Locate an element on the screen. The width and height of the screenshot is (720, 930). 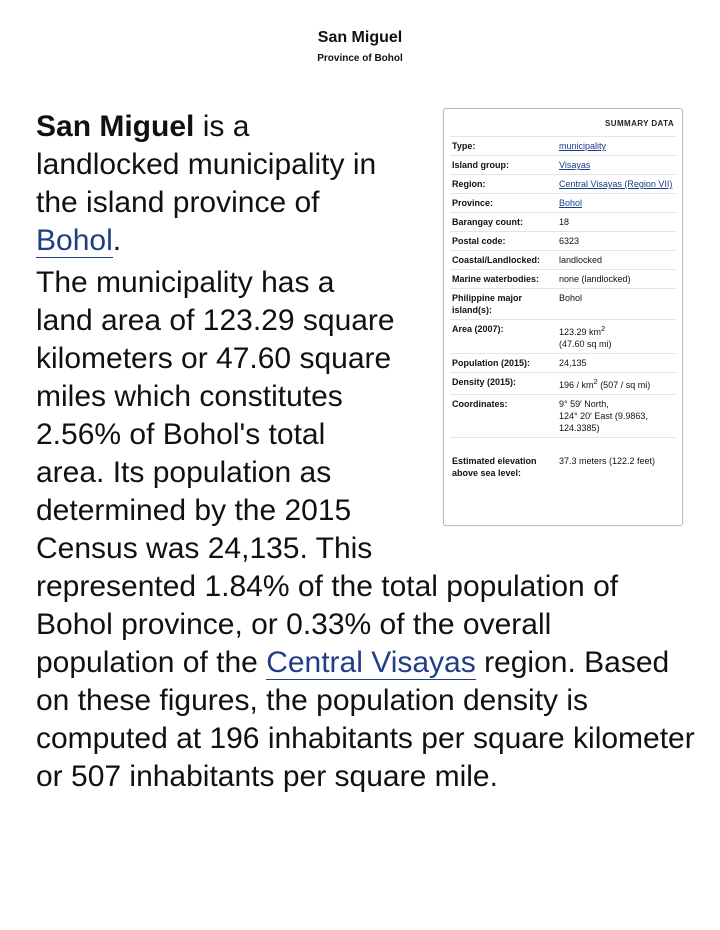
summary-value: 24,135 is located at coordinates (573, 363).